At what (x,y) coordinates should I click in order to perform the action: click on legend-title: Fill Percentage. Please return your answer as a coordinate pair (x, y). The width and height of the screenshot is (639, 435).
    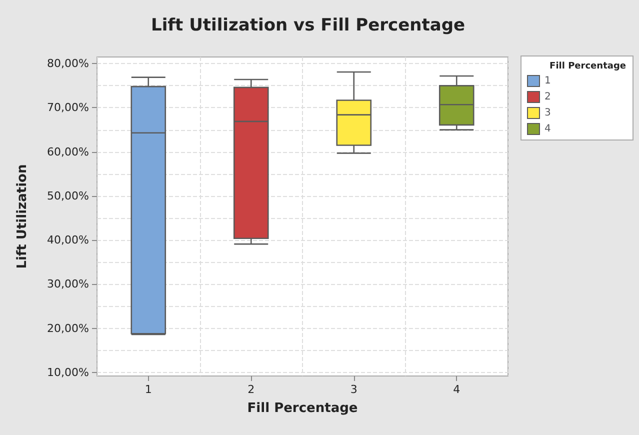
    Looking at the image, I should click on (588, 67).